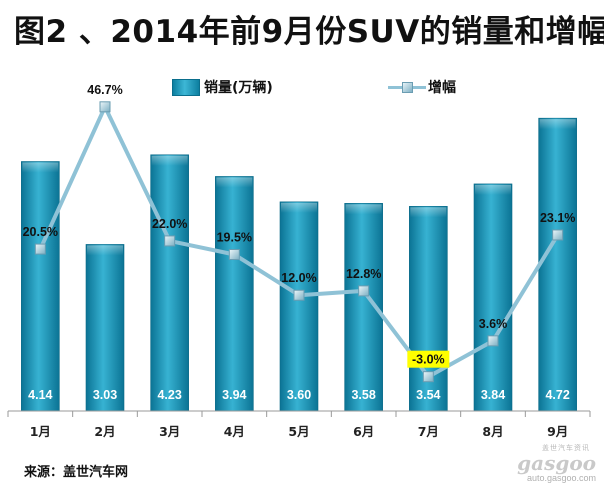 The image size is (604, 487). What do you see at coordinates (566, 448) in the screenshot?
I see `watermark-tagline: 盖世汽车资讯` at bounding box center [566, 448].